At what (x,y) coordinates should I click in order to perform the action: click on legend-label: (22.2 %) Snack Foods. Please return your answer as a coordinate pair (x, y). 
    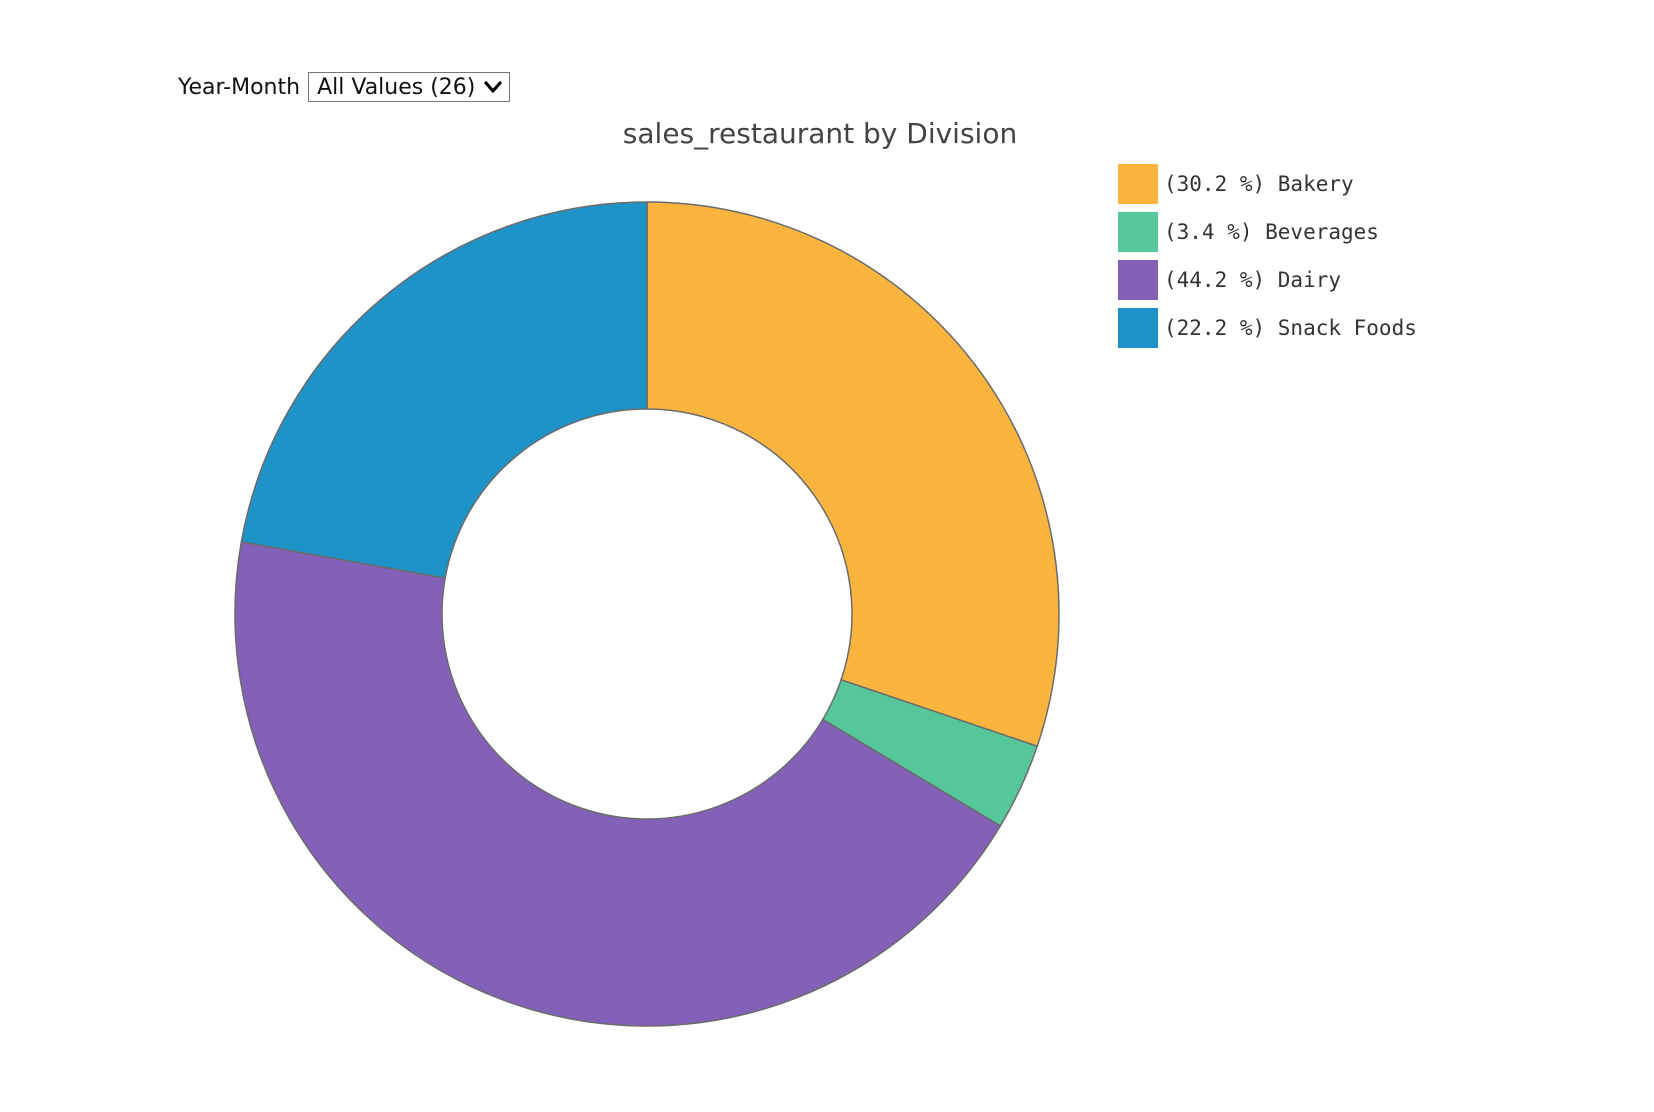
    Looking at the image, I should click on (1290, 328).